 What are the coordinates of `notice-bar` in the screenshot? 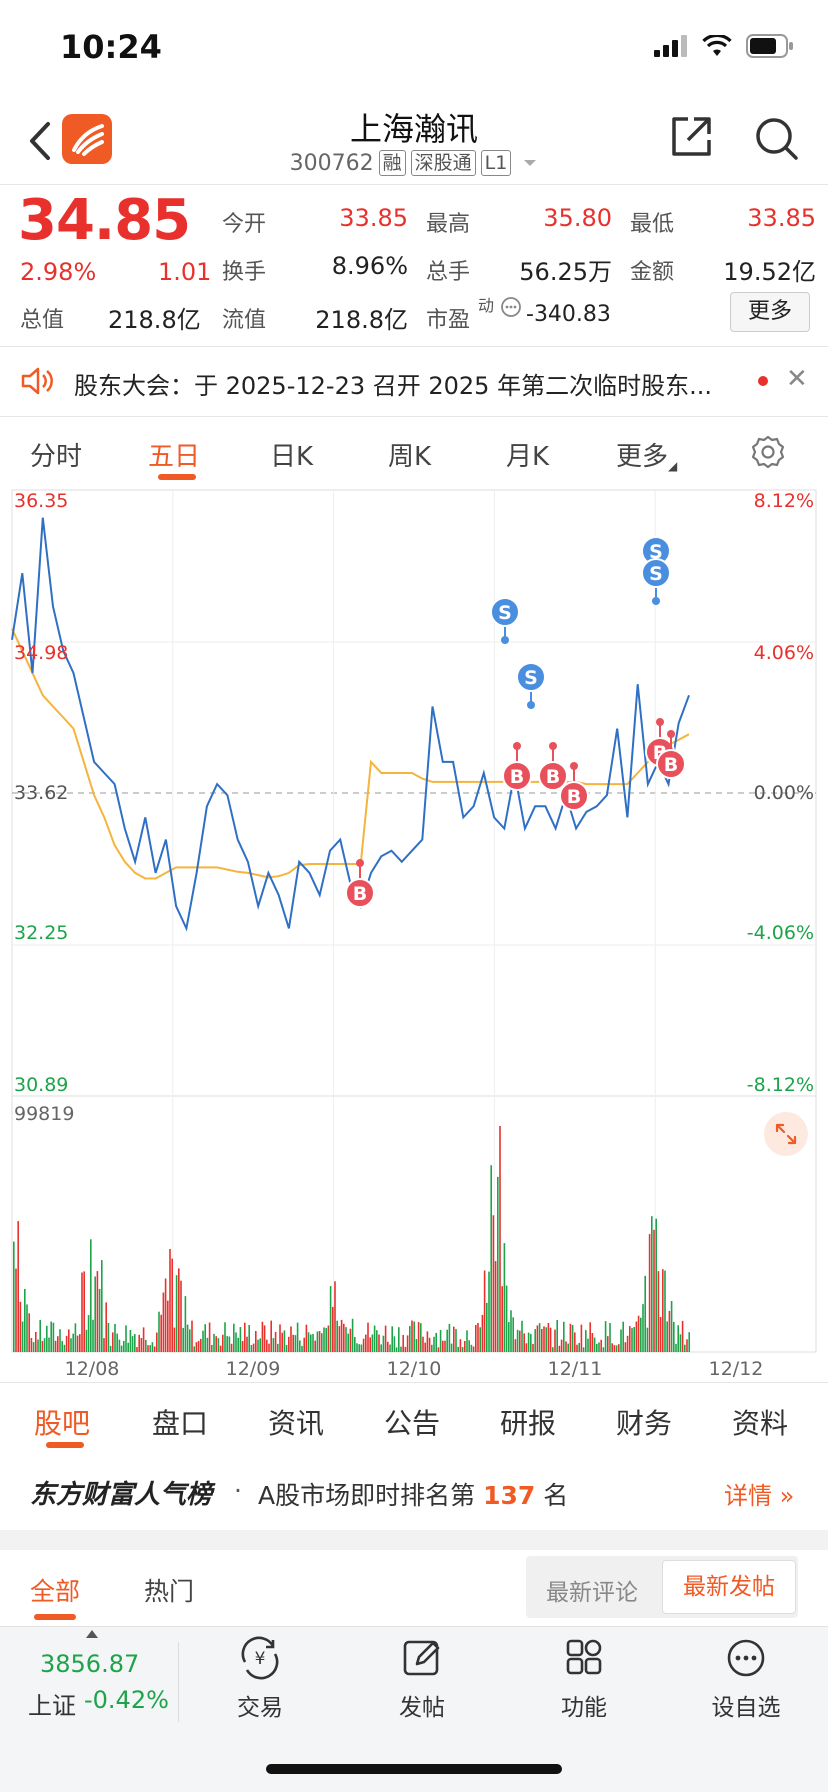 It's located at (414, 382).